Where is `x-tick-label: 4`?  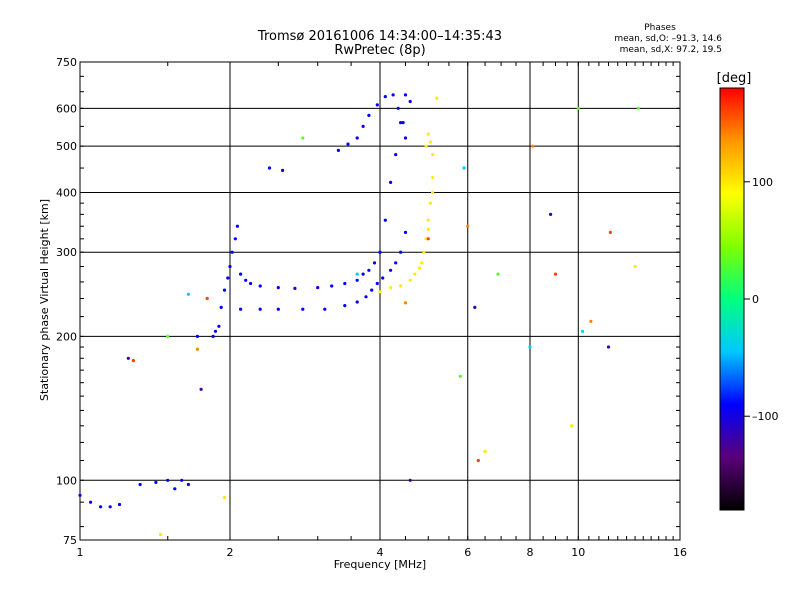 x-tick-label: 4 is located at coordinates (380, 552).